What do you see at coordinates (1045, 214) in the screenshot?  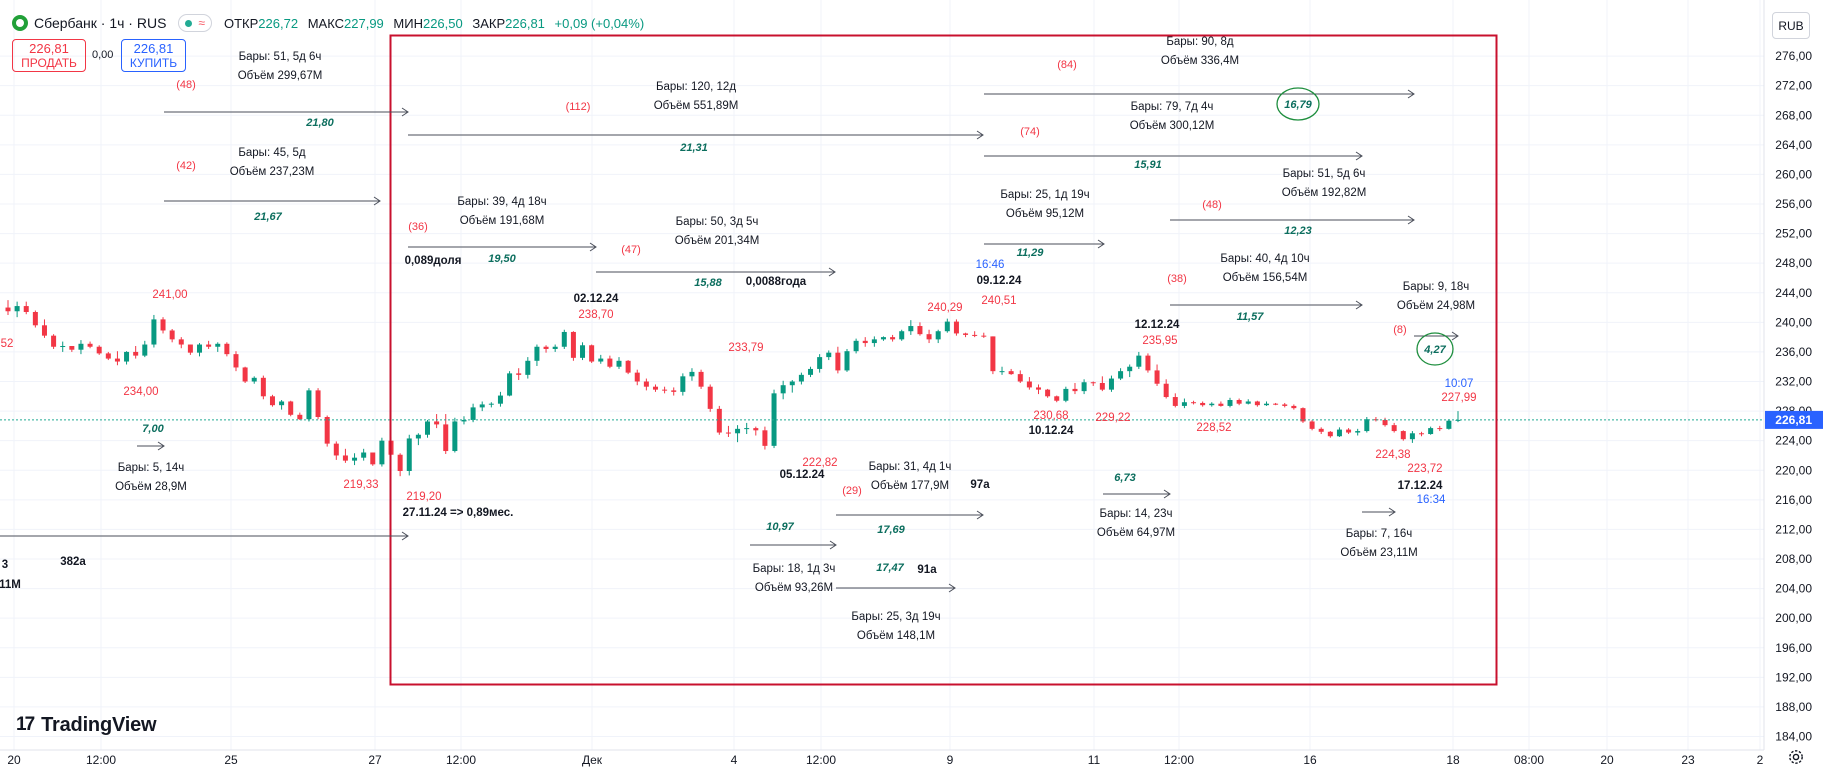 I see `range-volume-label: Объём 95,12M` at bounding box center [1045, 214].